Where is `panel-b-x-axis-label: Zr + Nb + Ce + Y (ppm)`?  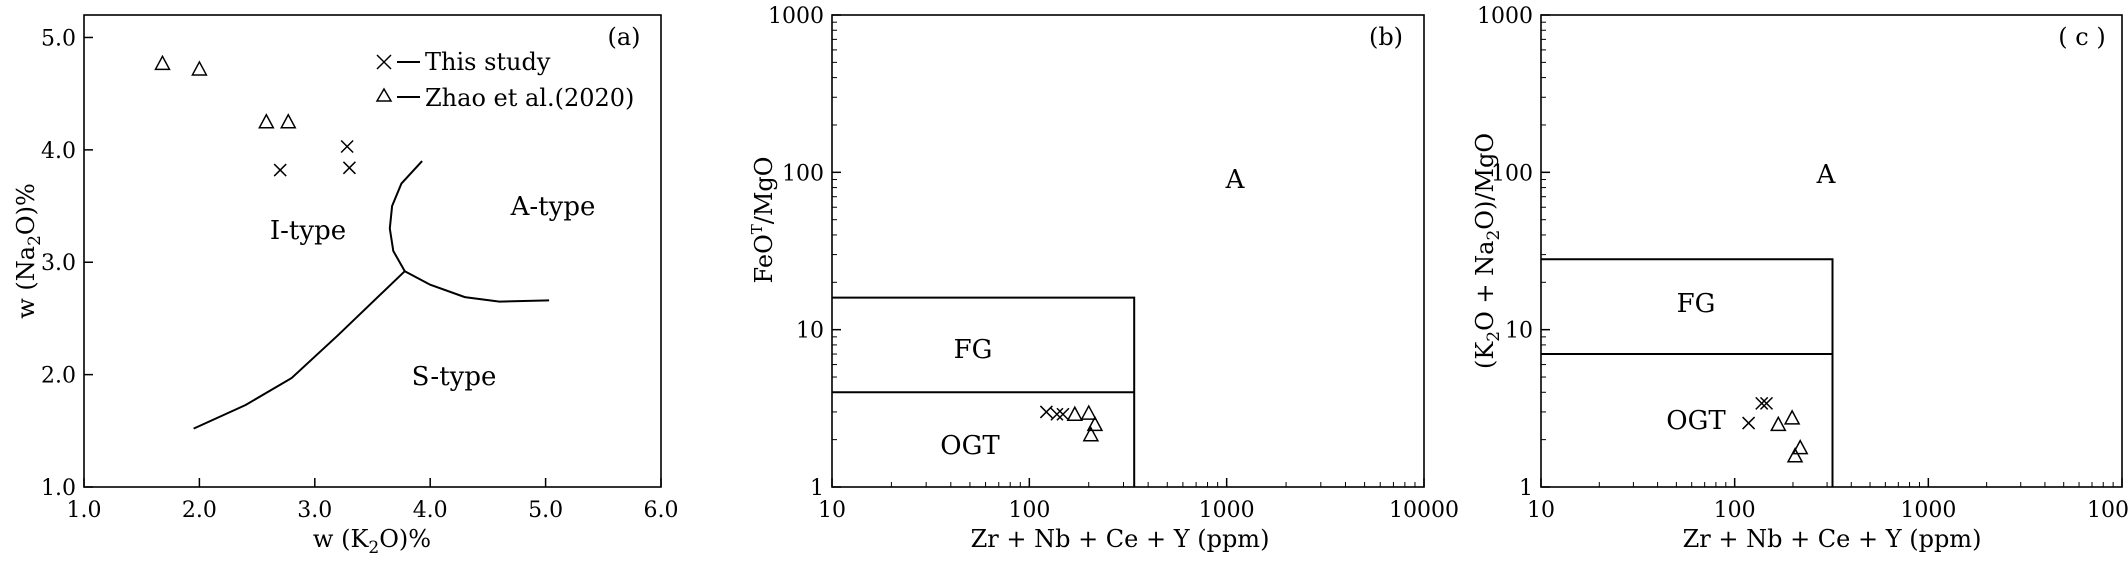 panel-b-x-axis-label: Zr + Nb + Ce + Y (ppm) is located at coordinates (1120, 539).